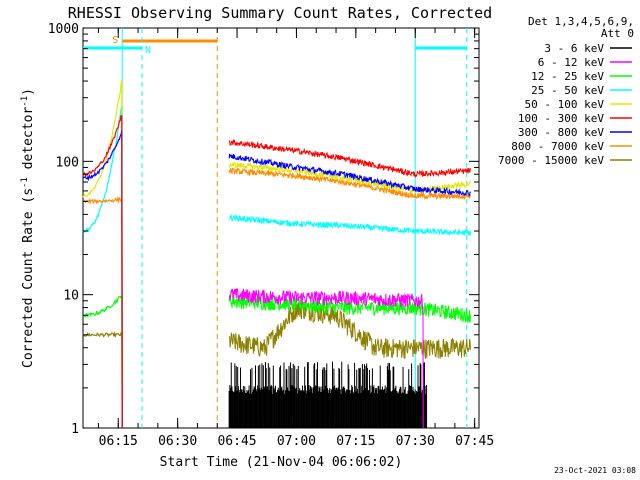 This screenshot has height=480, width=640. I want to click on legend-entry-label: 12 - 25 keV, so click(567, 76).